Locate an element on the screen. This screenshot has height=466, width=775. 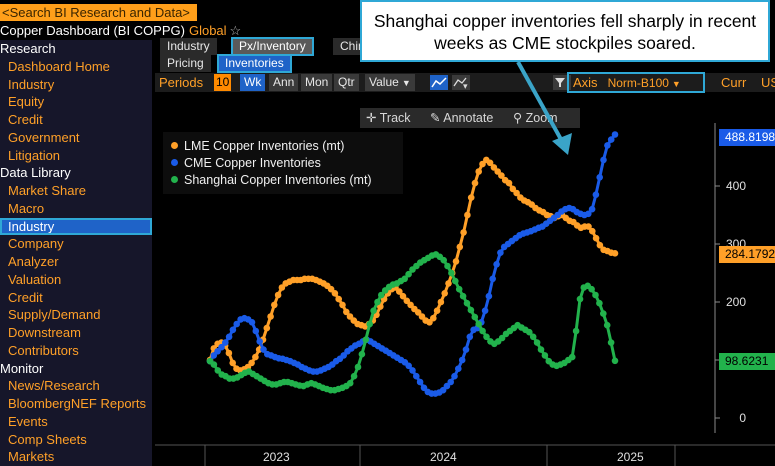
annotate-label: Annotate is located at coordinates (468, 118).